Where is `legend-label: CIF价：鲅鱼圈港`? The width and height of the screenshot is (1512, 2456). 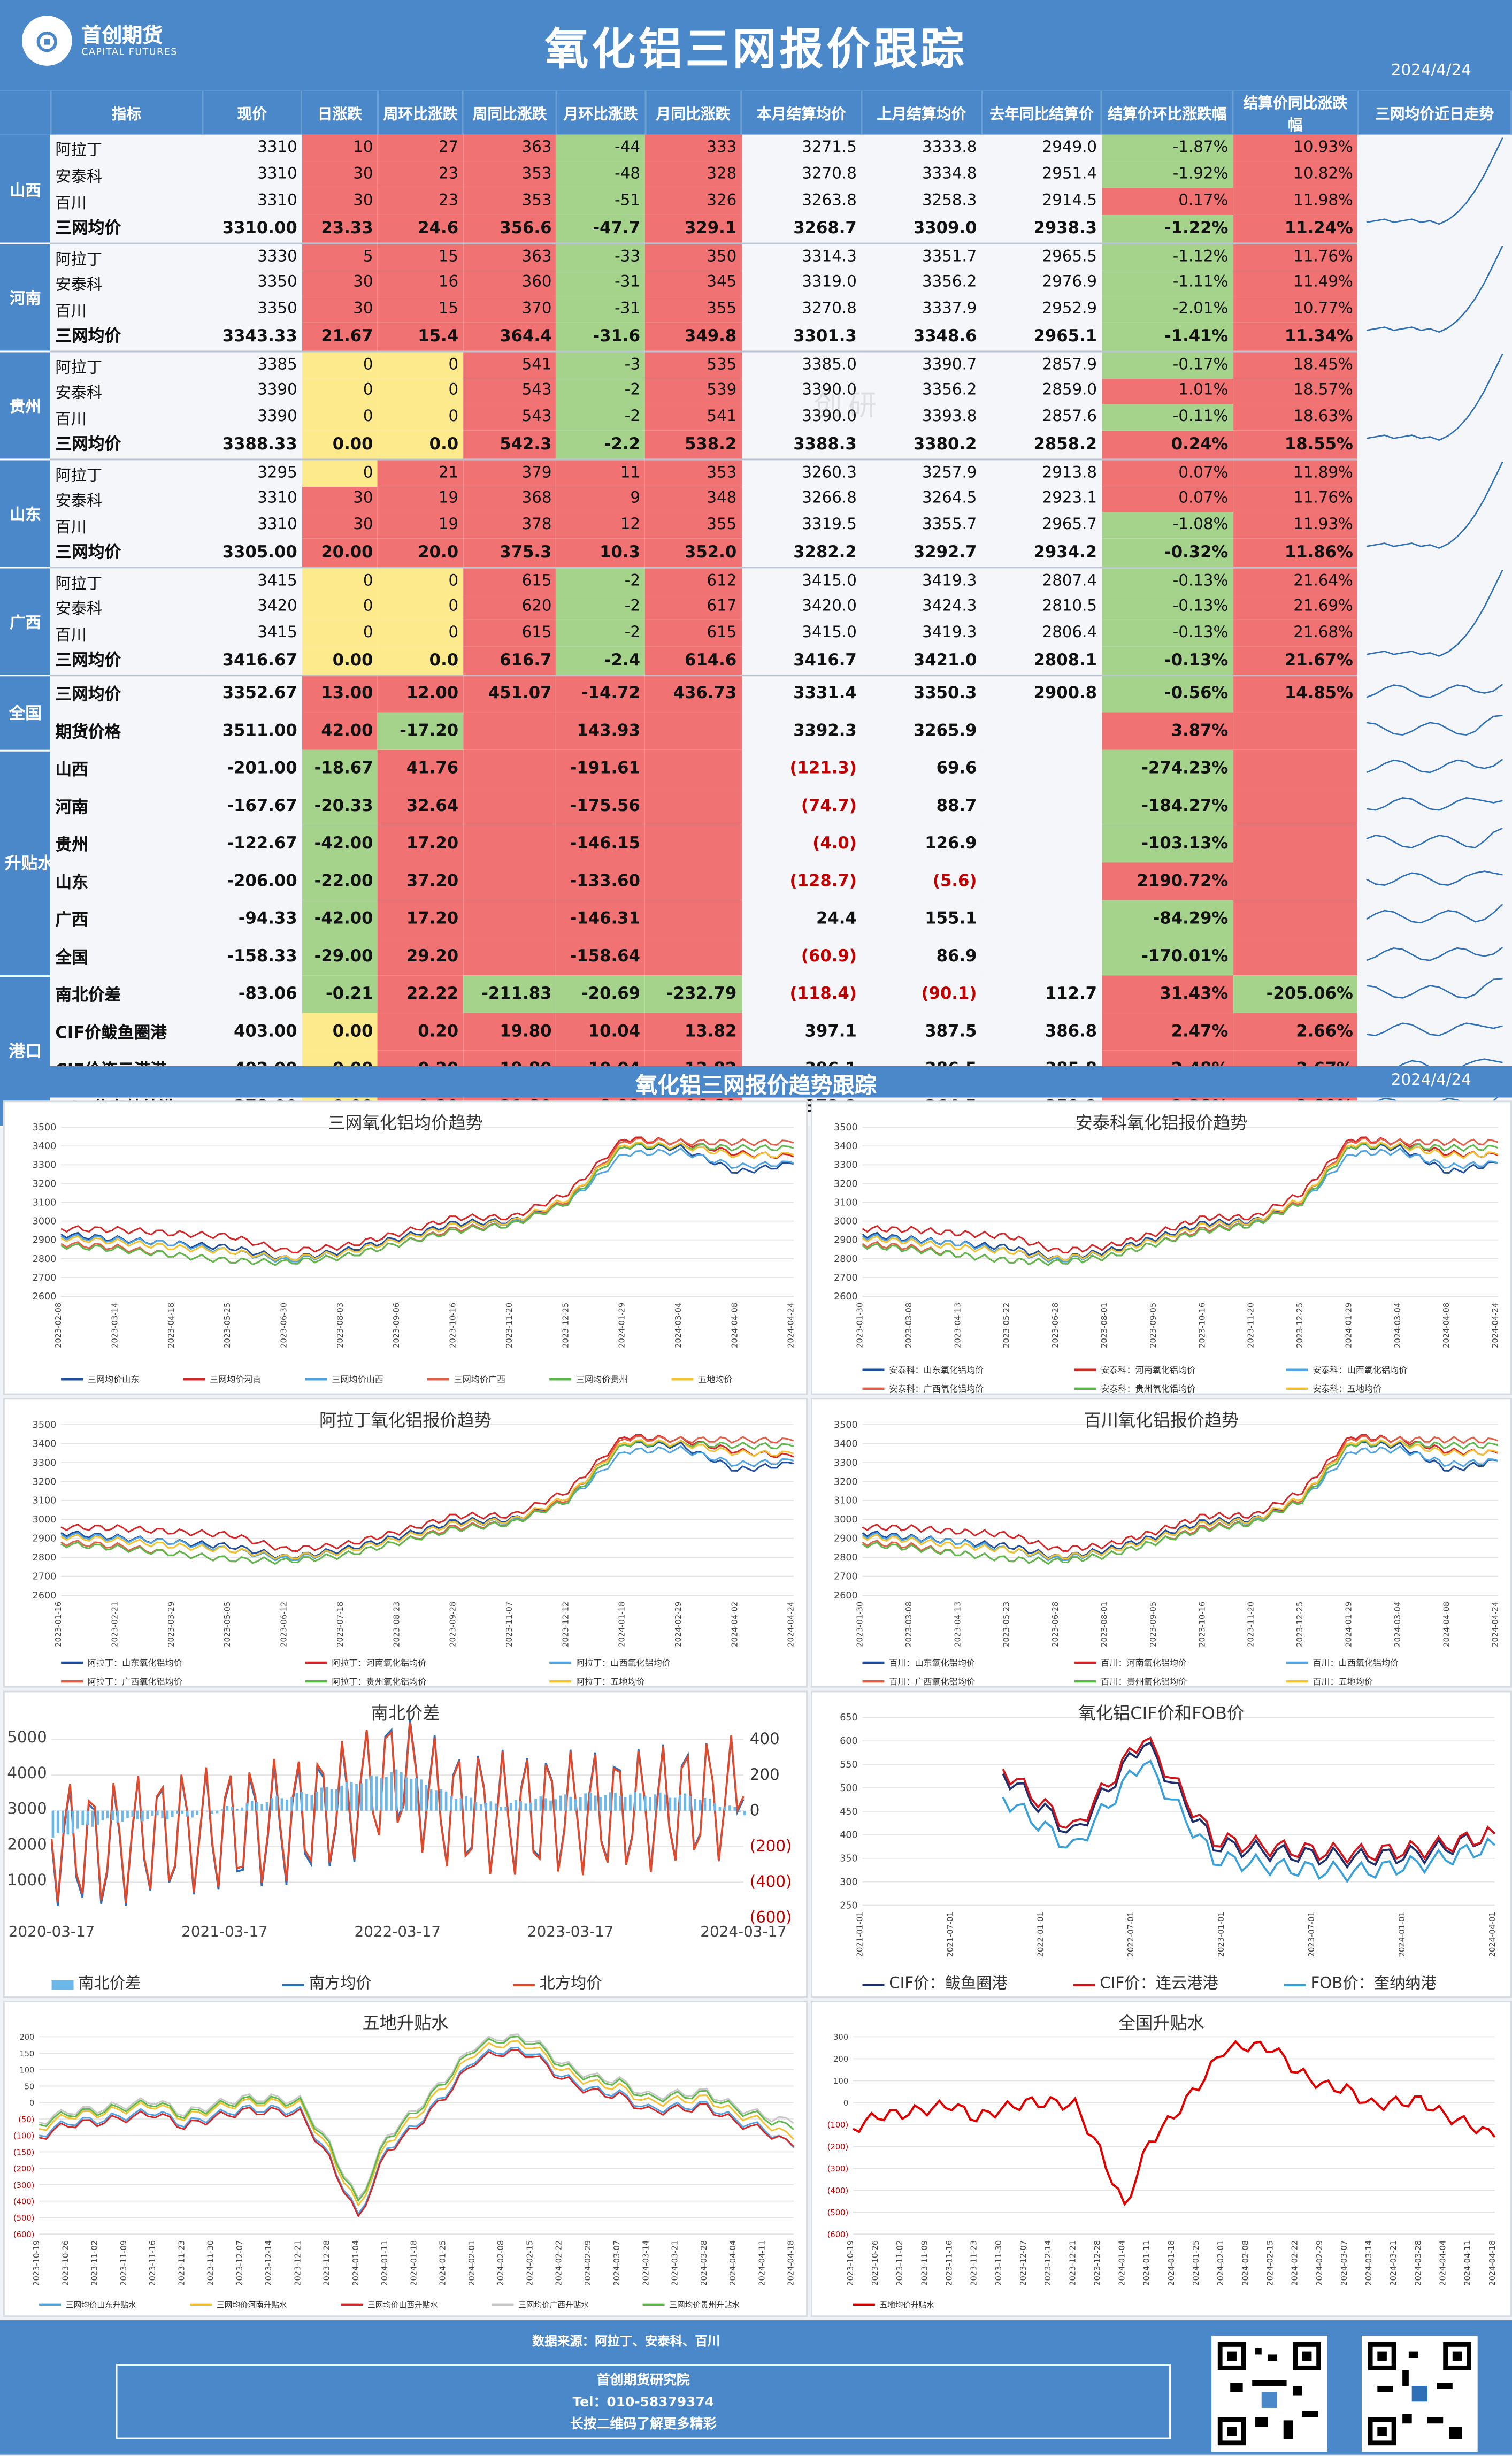 legend-label: CIF价：鲅鱼圈港 is located at coordinates (948, 1983).